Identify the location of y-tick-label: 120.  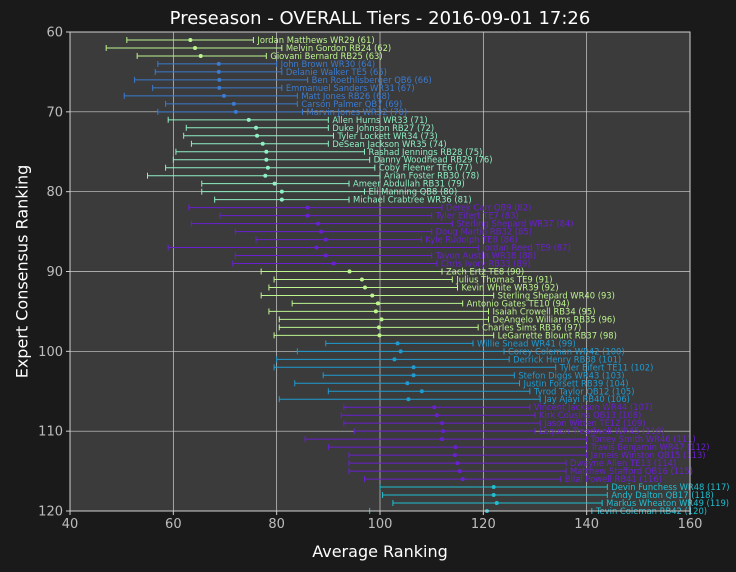
(50, 512).